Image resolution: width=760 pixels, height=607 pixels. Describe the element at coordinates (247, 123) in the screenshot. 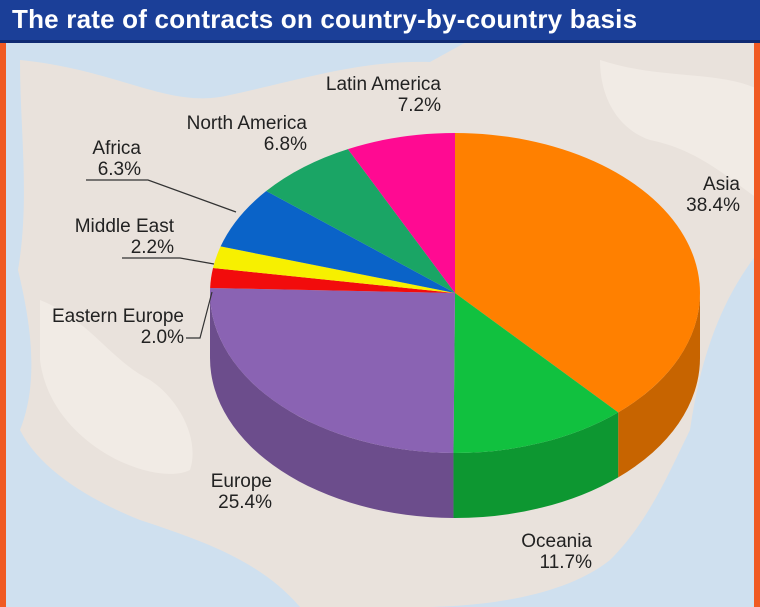

I see `slice-label-name: North America` at that location.